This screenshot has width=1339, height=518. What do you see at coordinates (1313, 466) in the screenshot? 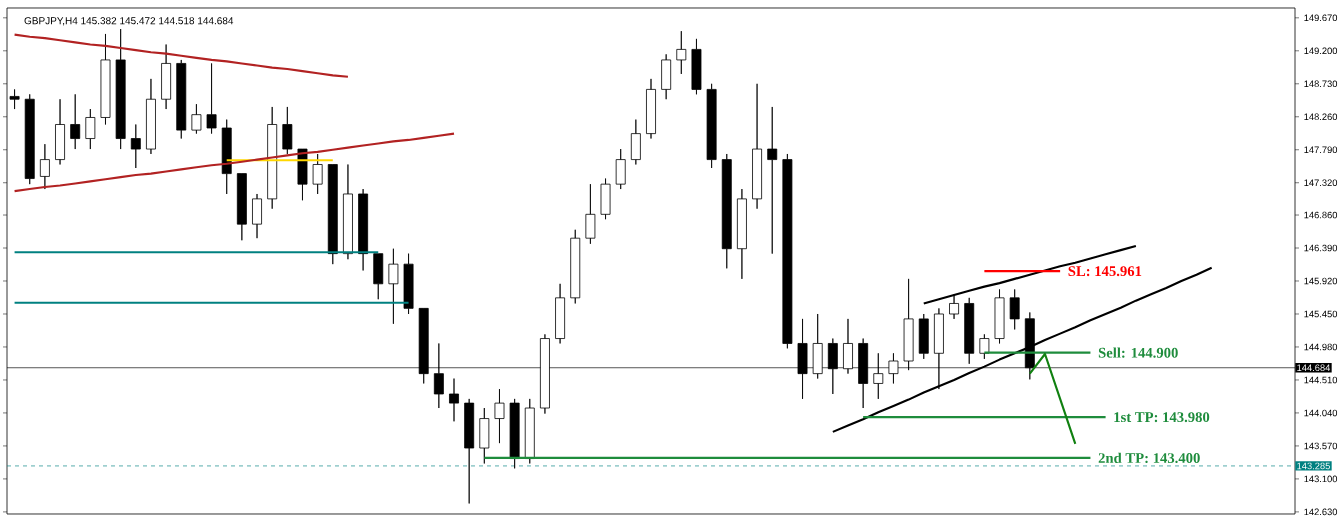
I see `ref-line-label: 143.285` at bounding box center [1313, 466].